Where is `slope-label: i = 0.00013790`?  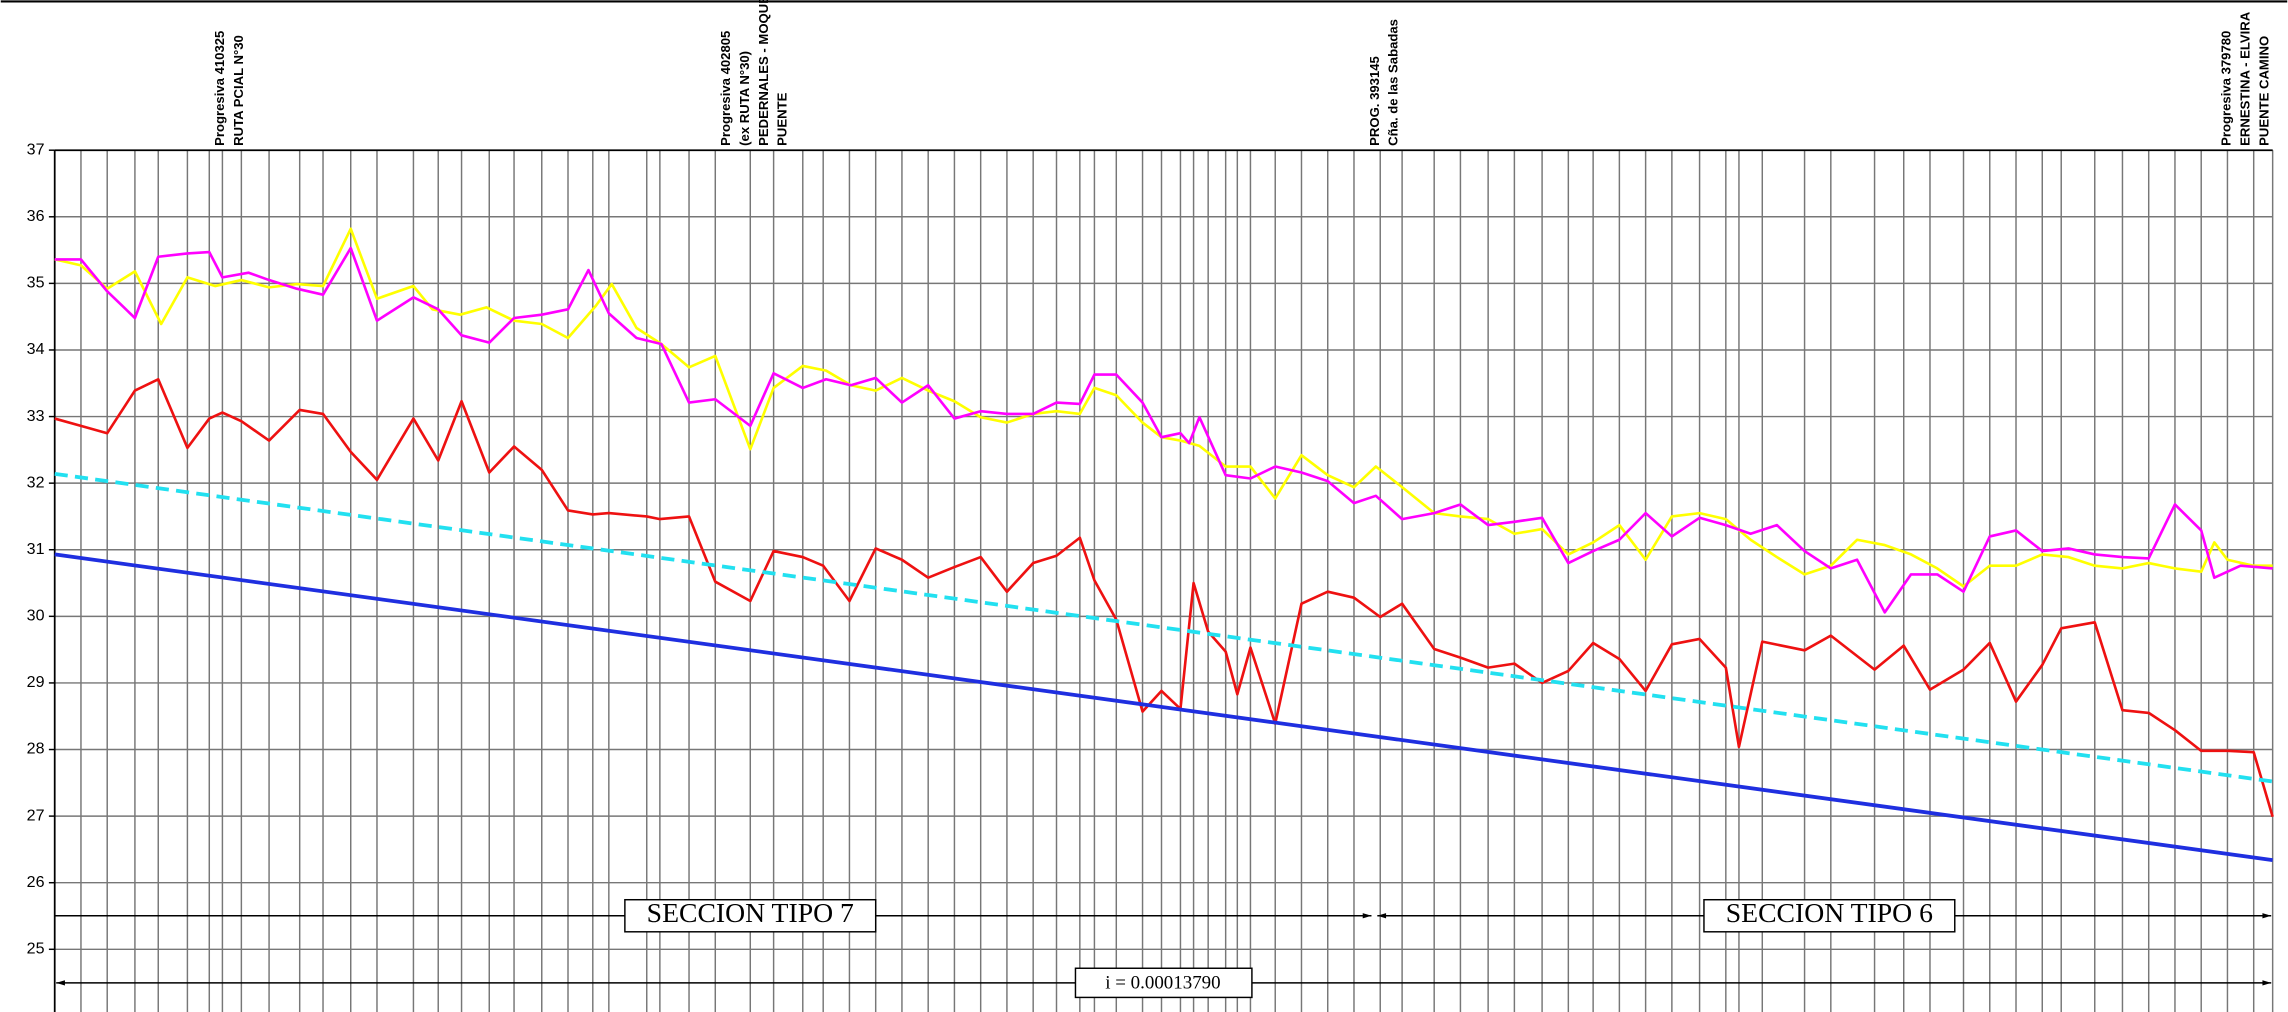 slope-label: i = 0.00013790 is located at coordinates (1162, 983).